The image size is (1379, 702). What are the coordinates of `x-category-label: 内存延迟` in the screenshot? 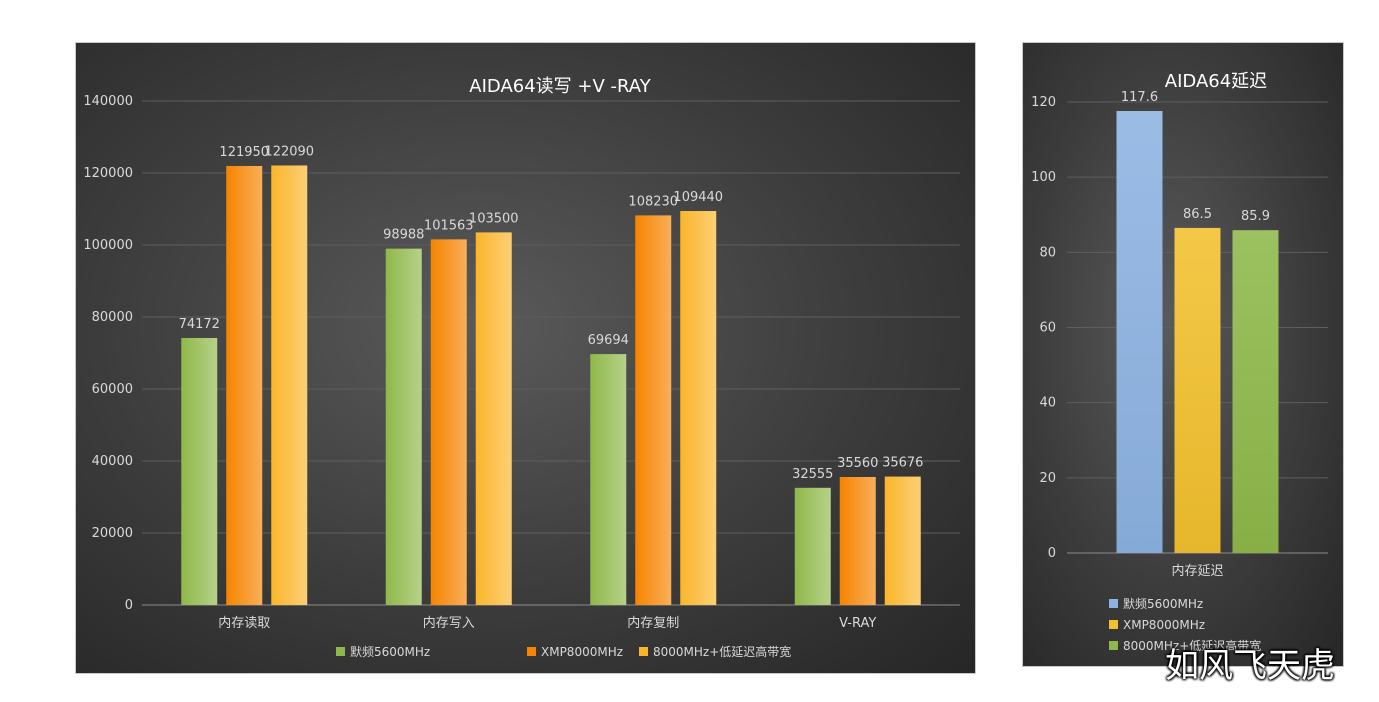 It's located at (1197, 571).